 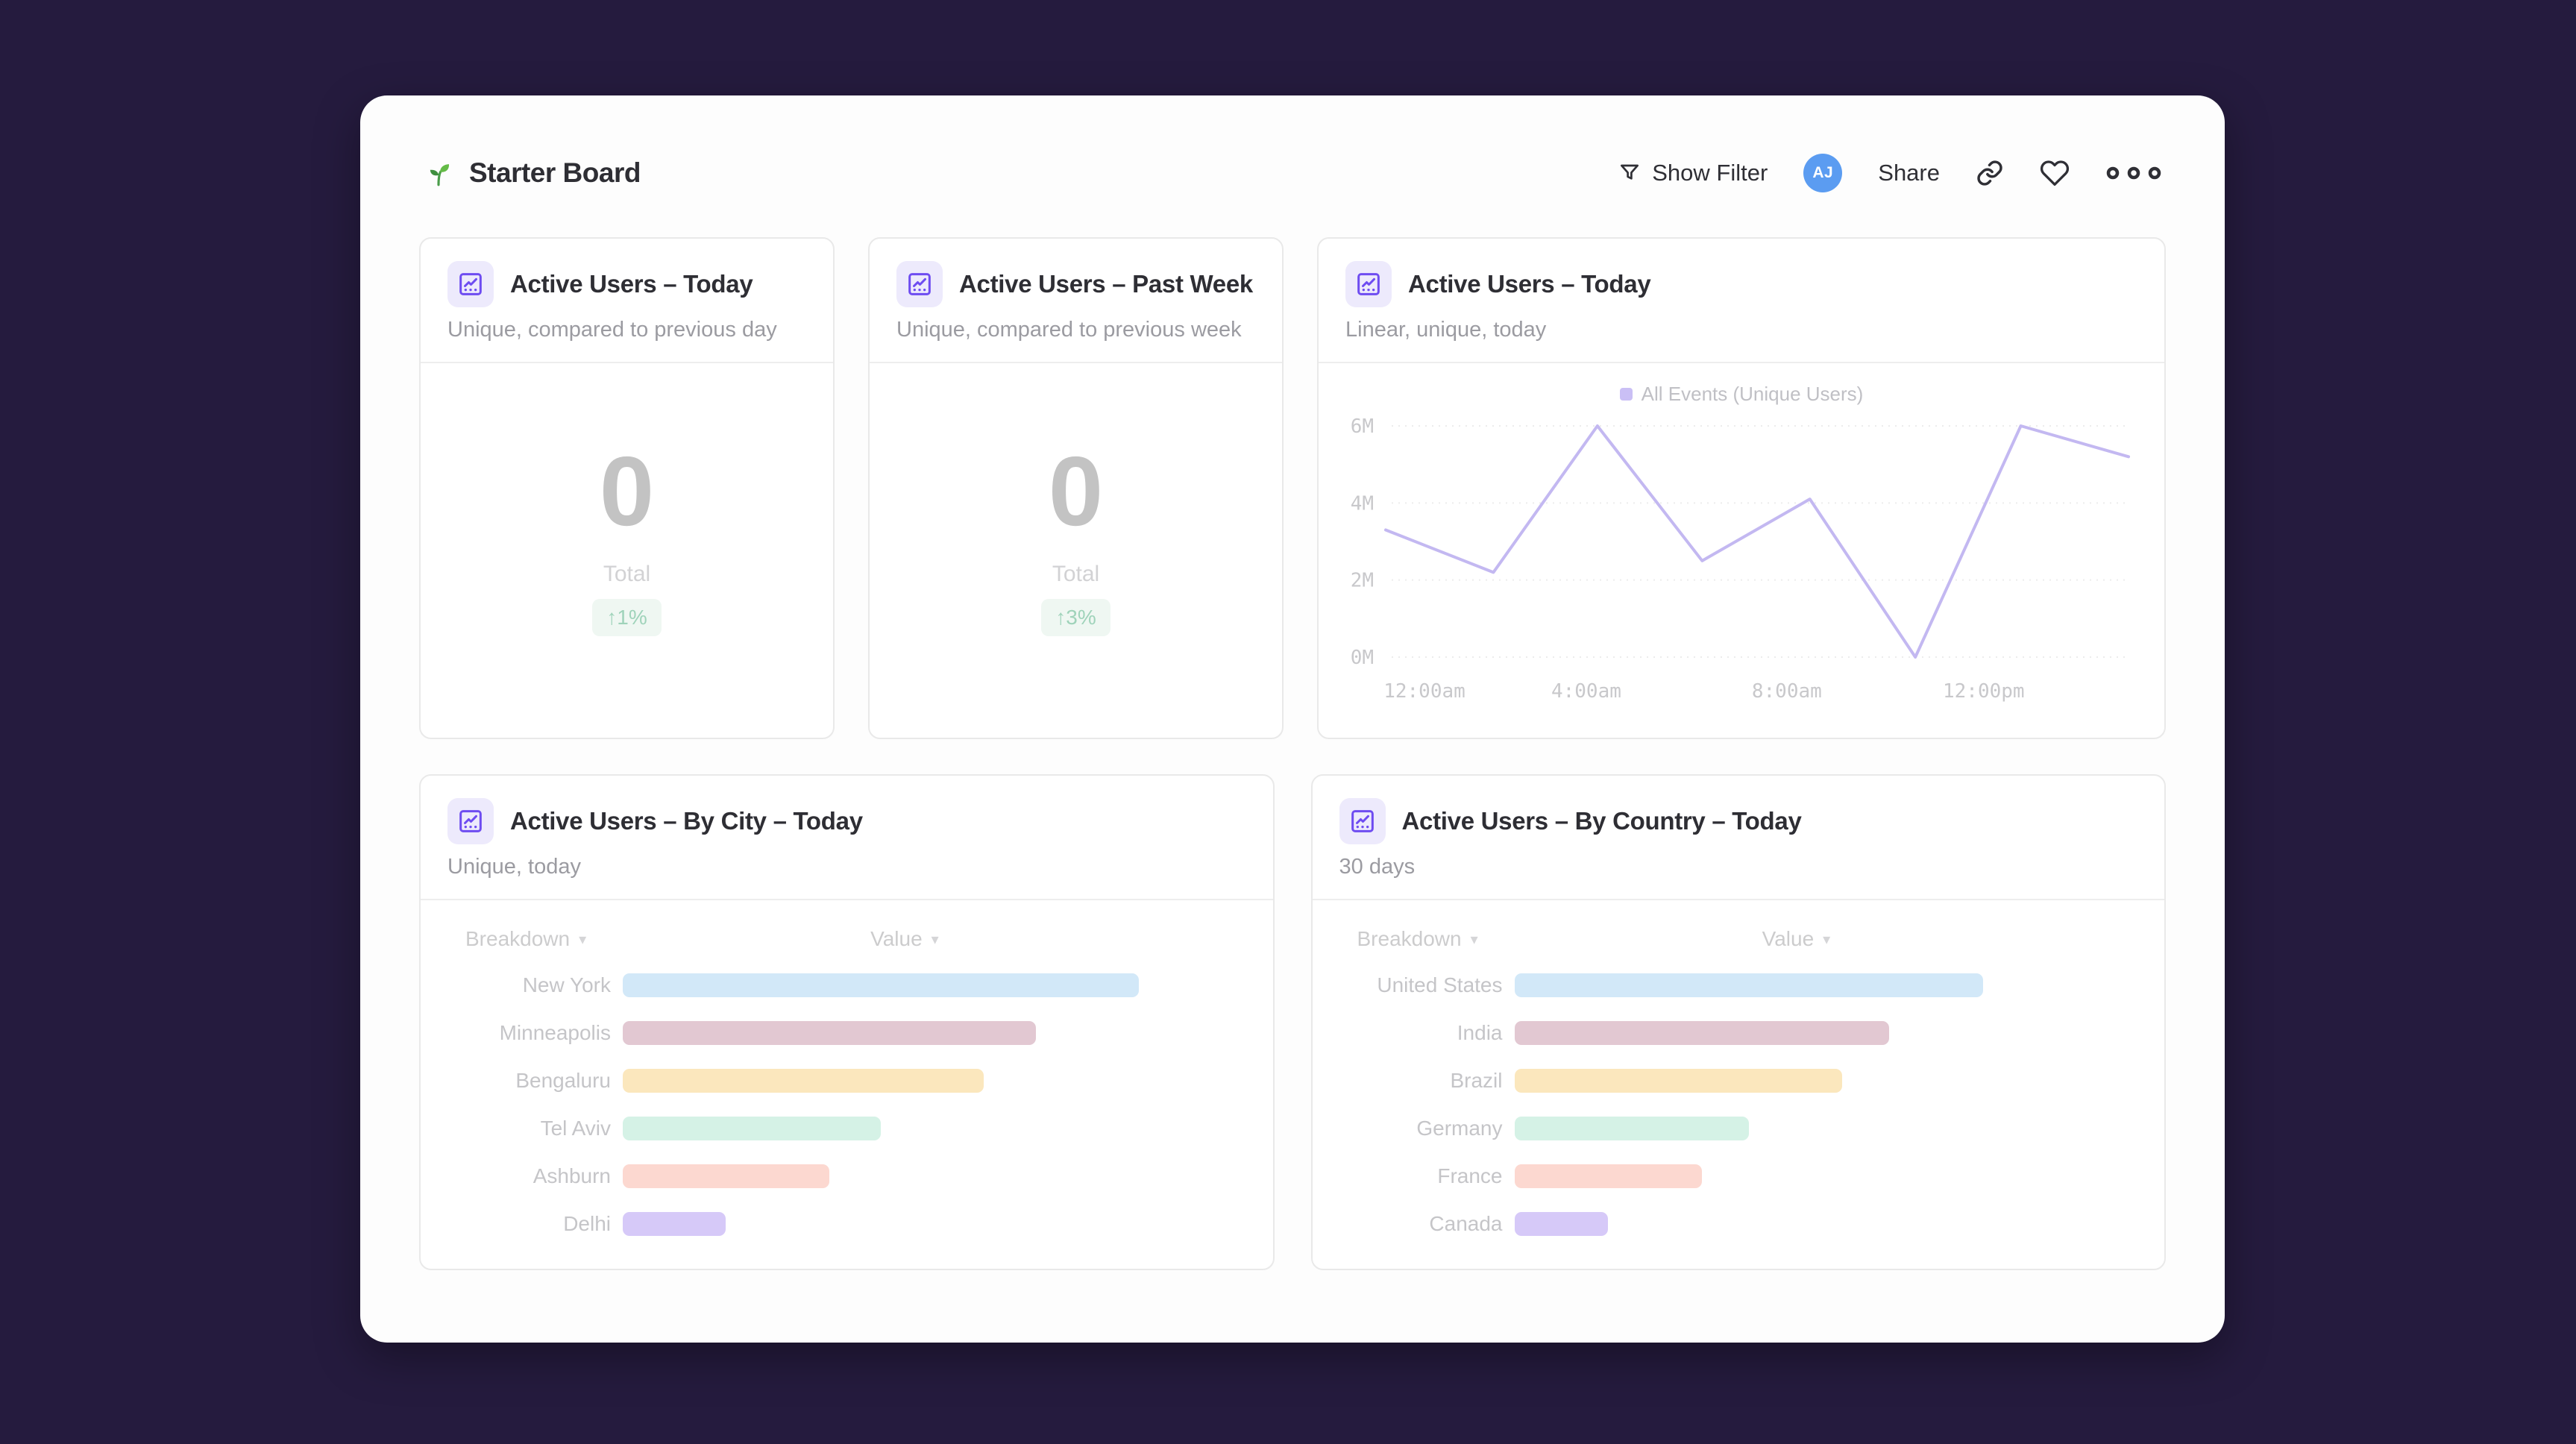 I want to click on board-title-group: Starter Board, so click(x=532, y=173).